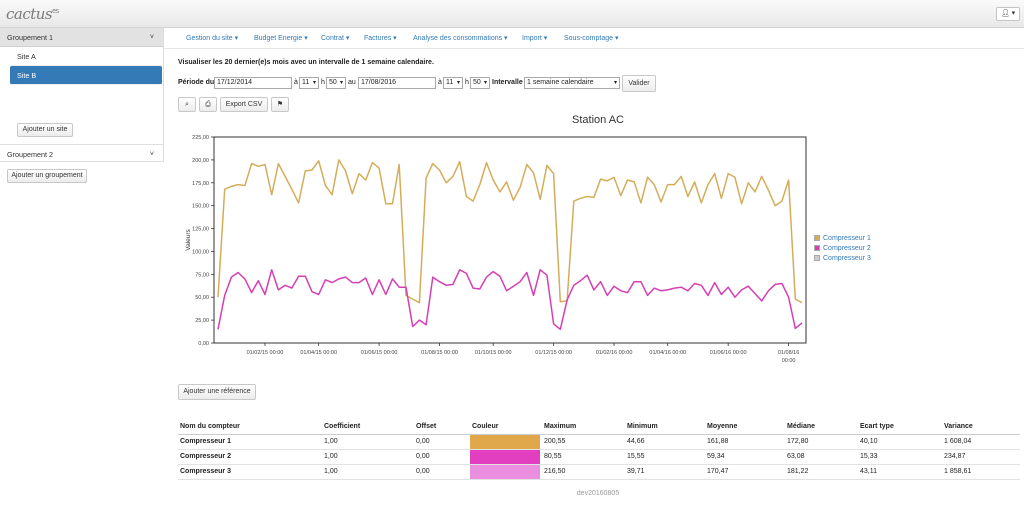 Image resolution: width=1024 pixels, height=518 pixels. Describe the element at coordinates (200, 207) in the screenshot. I see `y-tick-label: 150,00` at that location.